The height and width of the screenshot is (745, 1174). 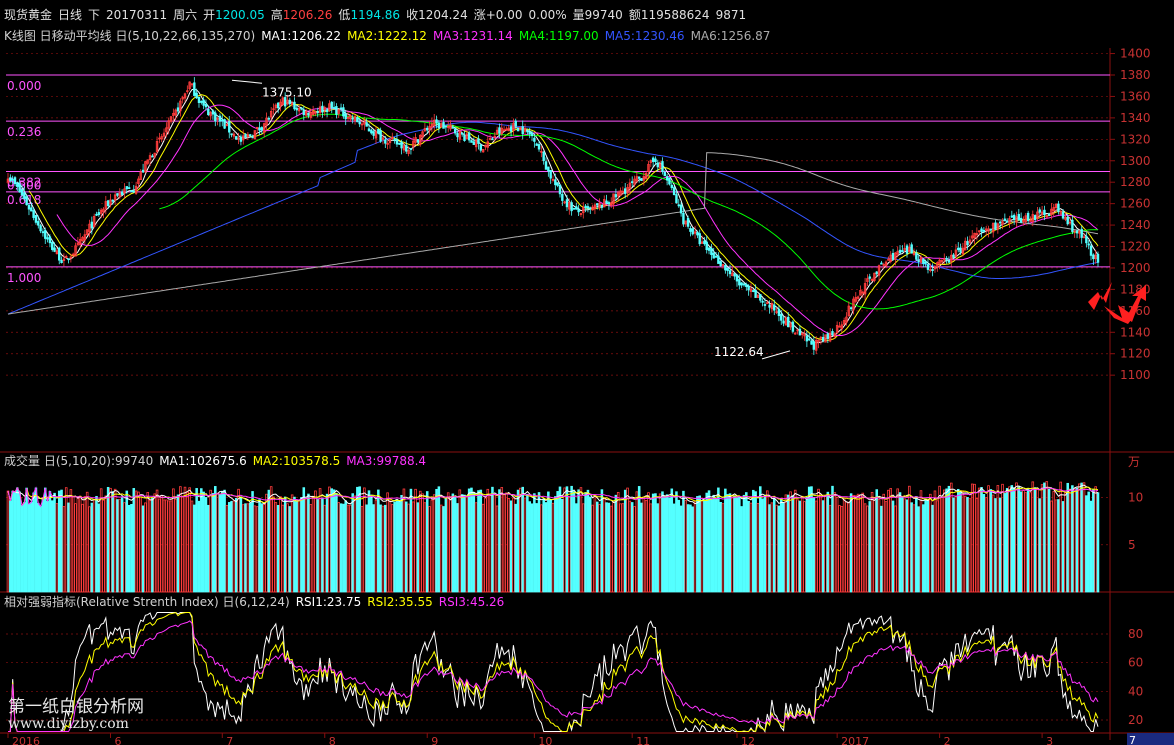 I want to click on rsi-tick-label: 80, so click(x=1135, y=634).